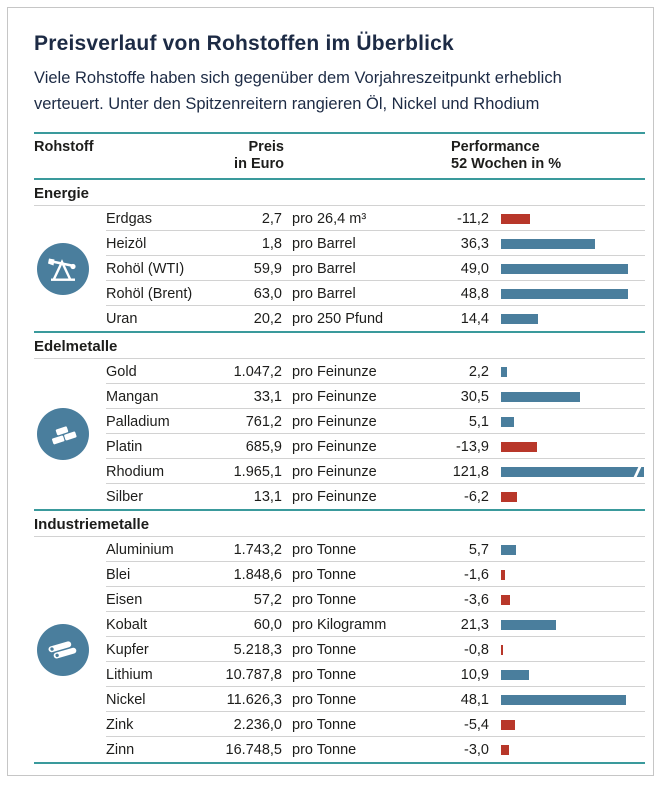 The image size is (663, 785). Describe the element at coordinates (476, 649) in the screenshot. I see `performance-value: -0,8` at that location.